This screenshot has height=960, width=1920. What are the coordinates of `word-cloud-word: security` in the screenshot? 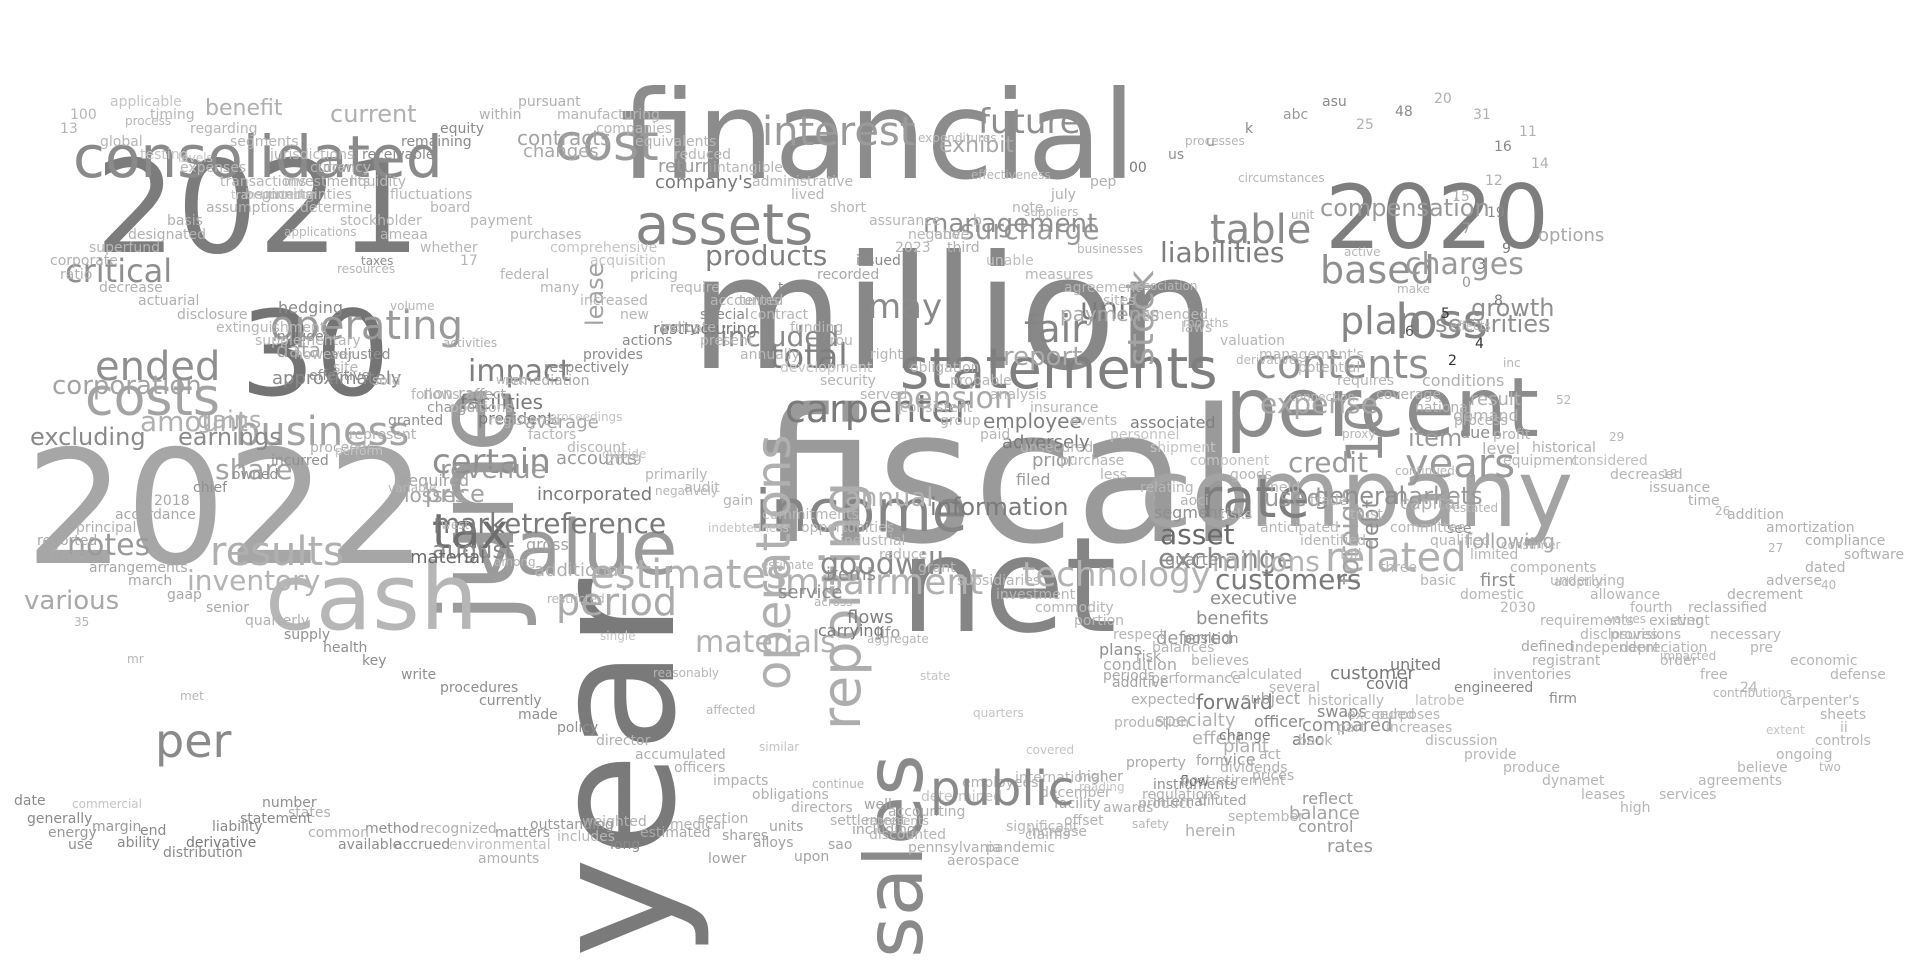 It's located at (848, 381).